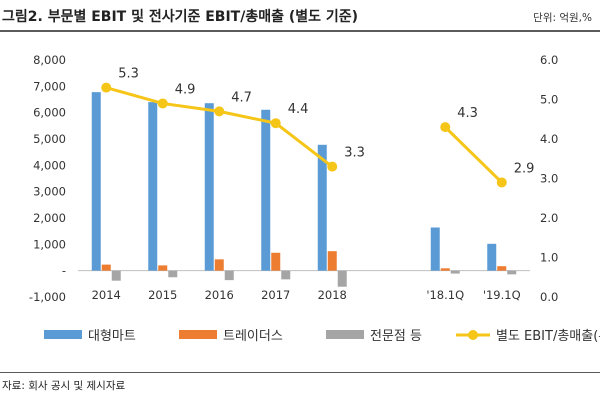 The height and width of the screenshot is (400, 600). I want to click on y-right-tick-label: 6.0, so click(549, 60).